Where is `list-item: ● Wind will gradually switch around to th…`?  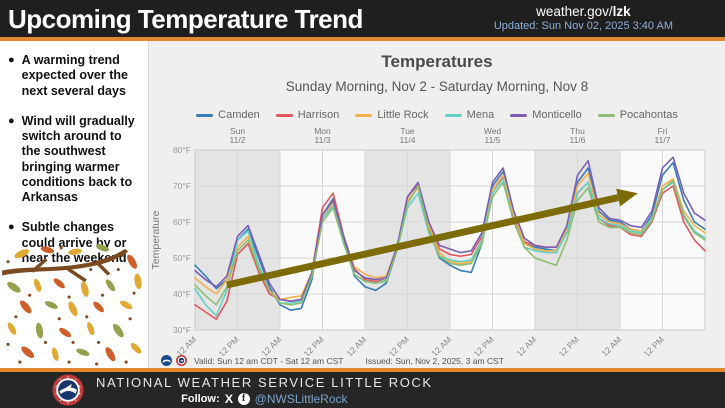
list-item: ● Wind will gradually switch around to th… is located at coordinates (74, 160).